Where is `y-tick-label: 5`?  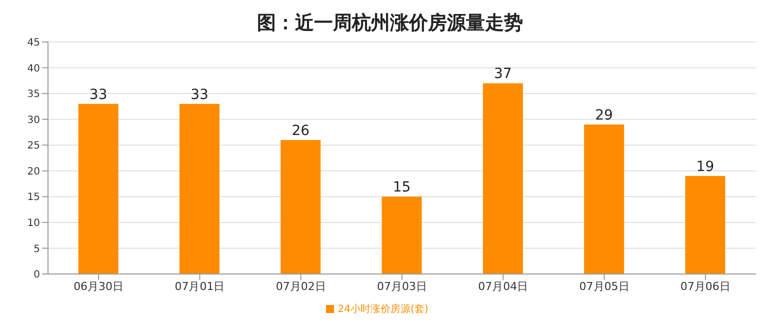 y-tick-label: 5 is located at coordinates (37, 249).